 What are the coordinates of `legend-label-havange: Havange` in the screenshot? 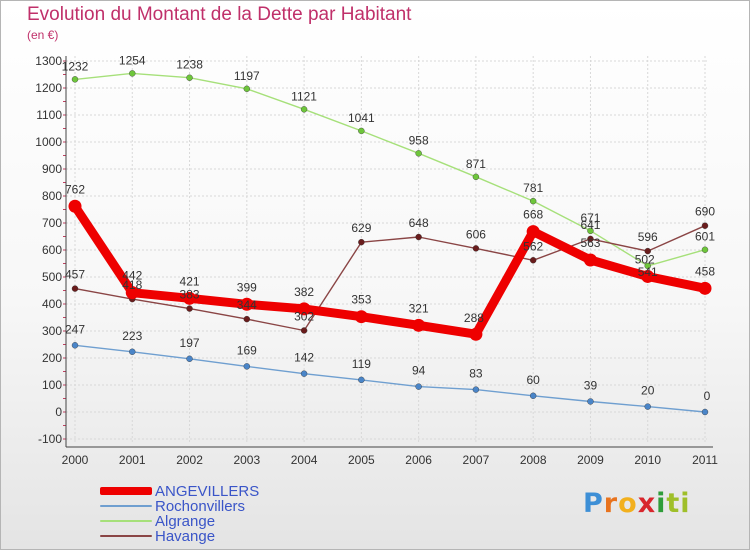 It's located at (185, 536).